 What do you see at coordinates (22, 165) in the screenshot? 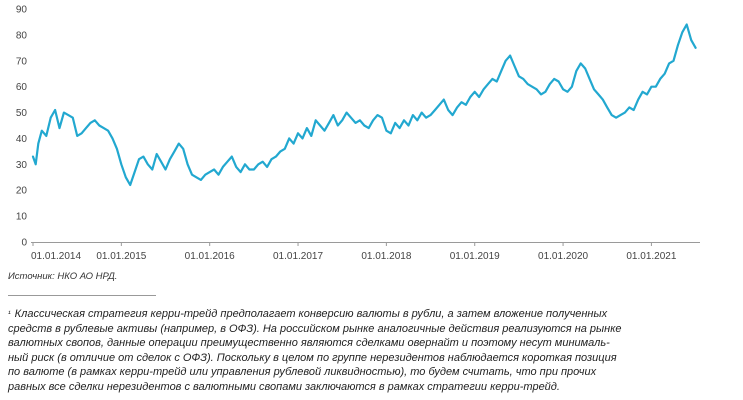
I see `y-tick-label: 30` at bounding box center [22, 165].